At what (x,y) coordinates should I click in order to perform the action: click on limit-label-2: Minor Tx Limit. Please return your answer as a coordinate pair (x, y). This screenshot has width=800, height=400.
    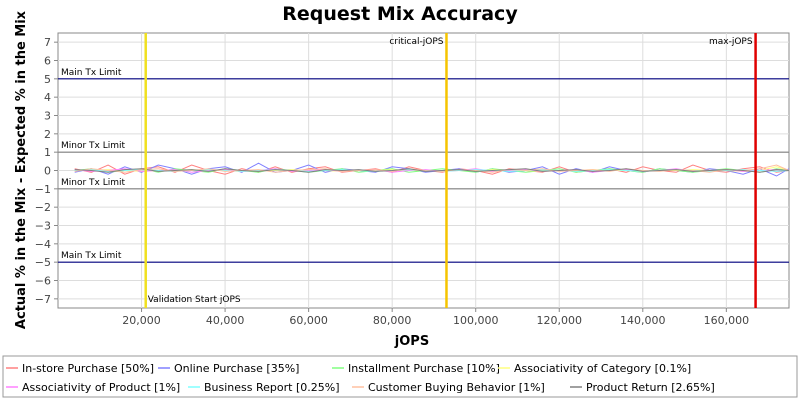
    Looking at the image, I should click on (93, 183).